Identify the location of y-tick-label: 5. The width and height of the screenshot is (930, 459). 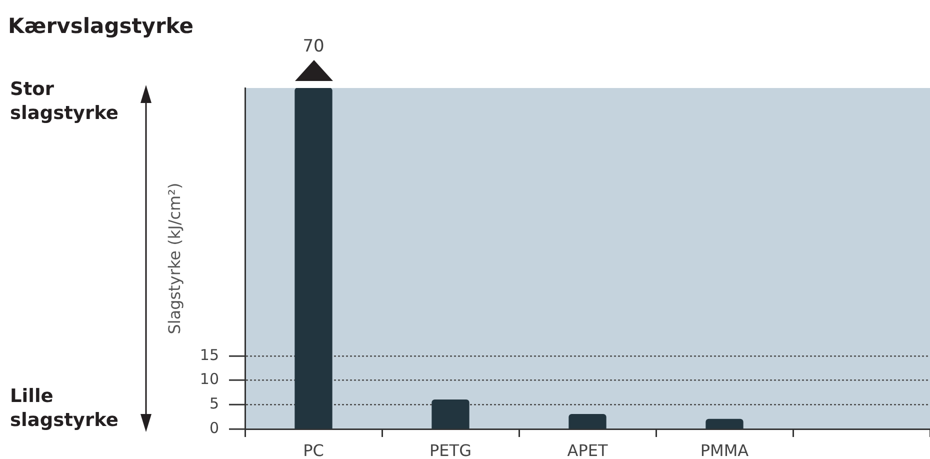
(214, 403).